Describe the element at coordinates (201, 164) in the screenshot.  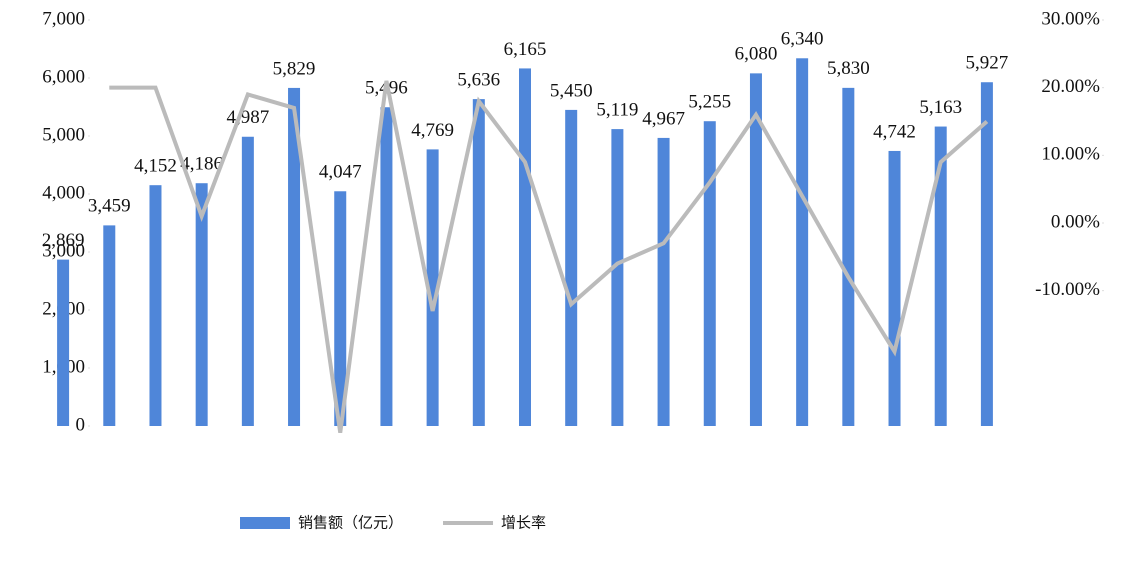
I see `data-label: 4,186` at that location.